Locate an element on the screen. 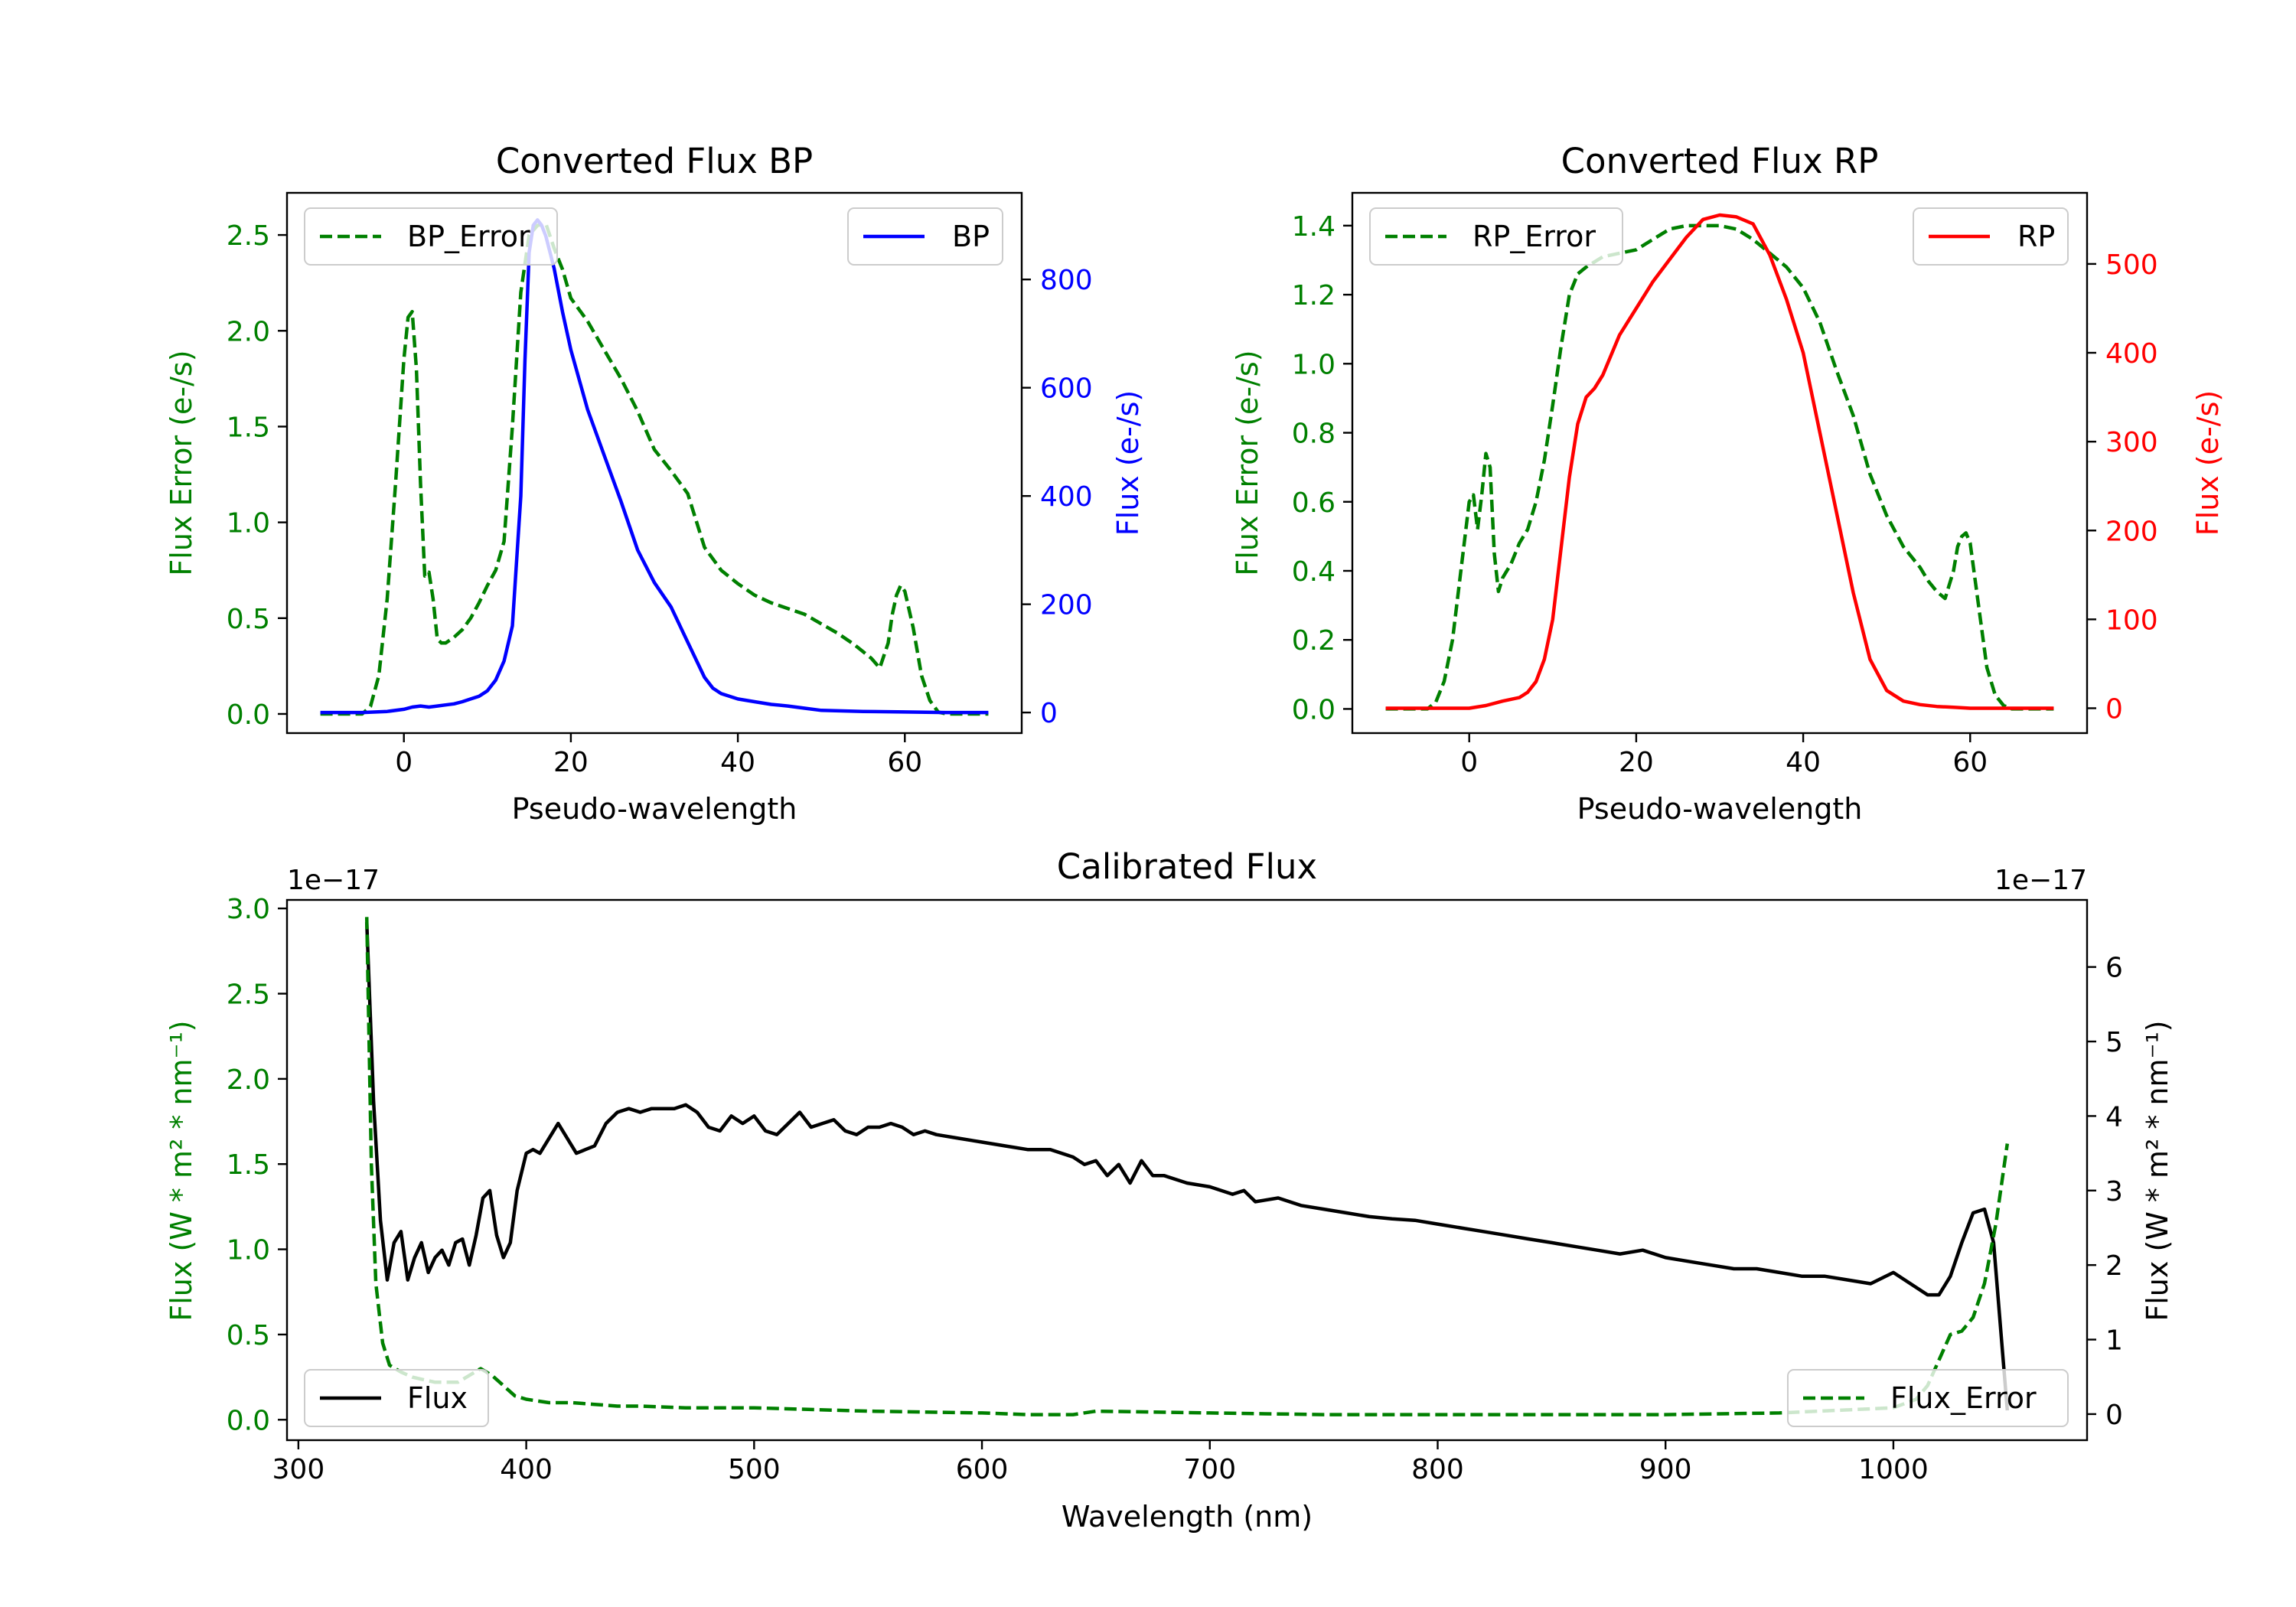 The height and width of the screenshot is (1607, 2296). rp-x-axis: 0 20 40 60 is located at coordinates (1724, 755).